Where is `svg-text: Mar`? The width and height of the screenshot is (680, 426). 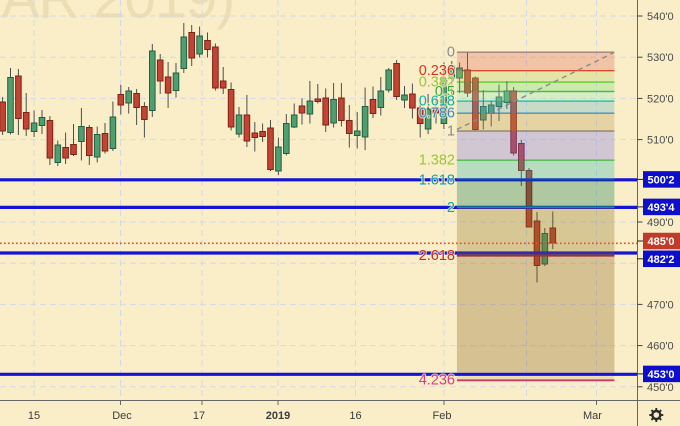 svg-text: Mar is located at coordinates (592, 416).